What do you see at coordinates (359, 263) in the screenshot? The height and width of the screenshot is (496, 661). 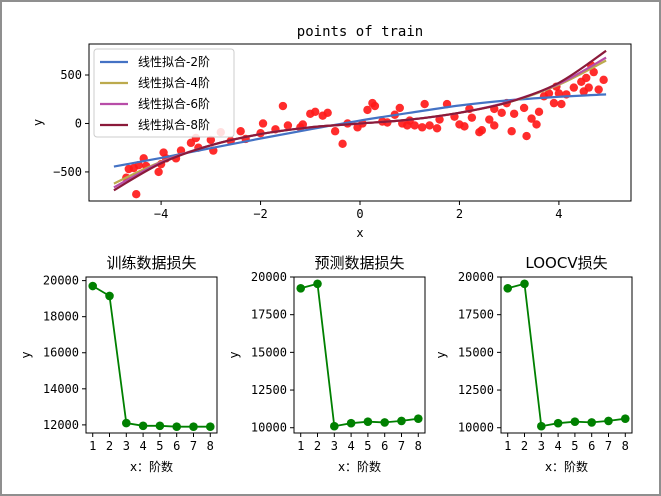 I see `chart-title: 预测数据损失` at bounding box center [359, 263].